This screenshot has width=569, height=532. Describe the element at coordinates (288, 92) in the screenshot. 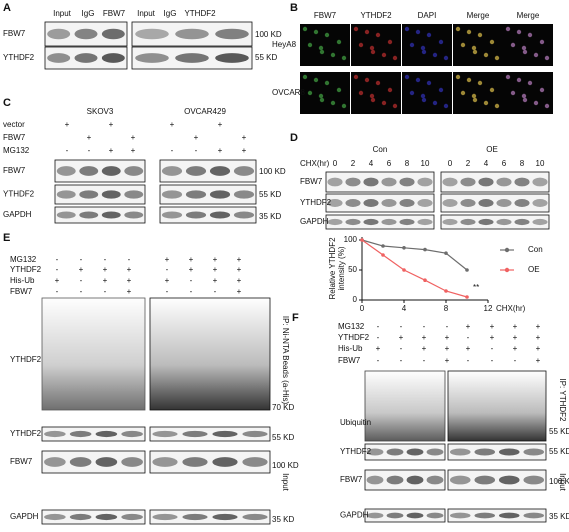

I see `row-label: OVCAR8` at that location.